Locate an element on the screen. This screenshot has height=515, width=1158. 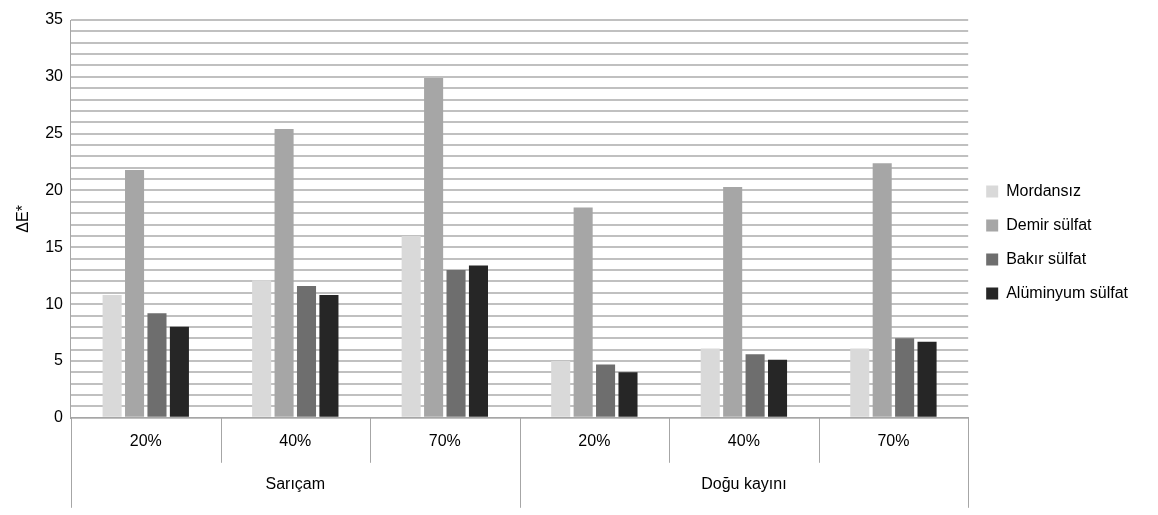
y-tick-label: 25 is located at coordinates (54, 133).